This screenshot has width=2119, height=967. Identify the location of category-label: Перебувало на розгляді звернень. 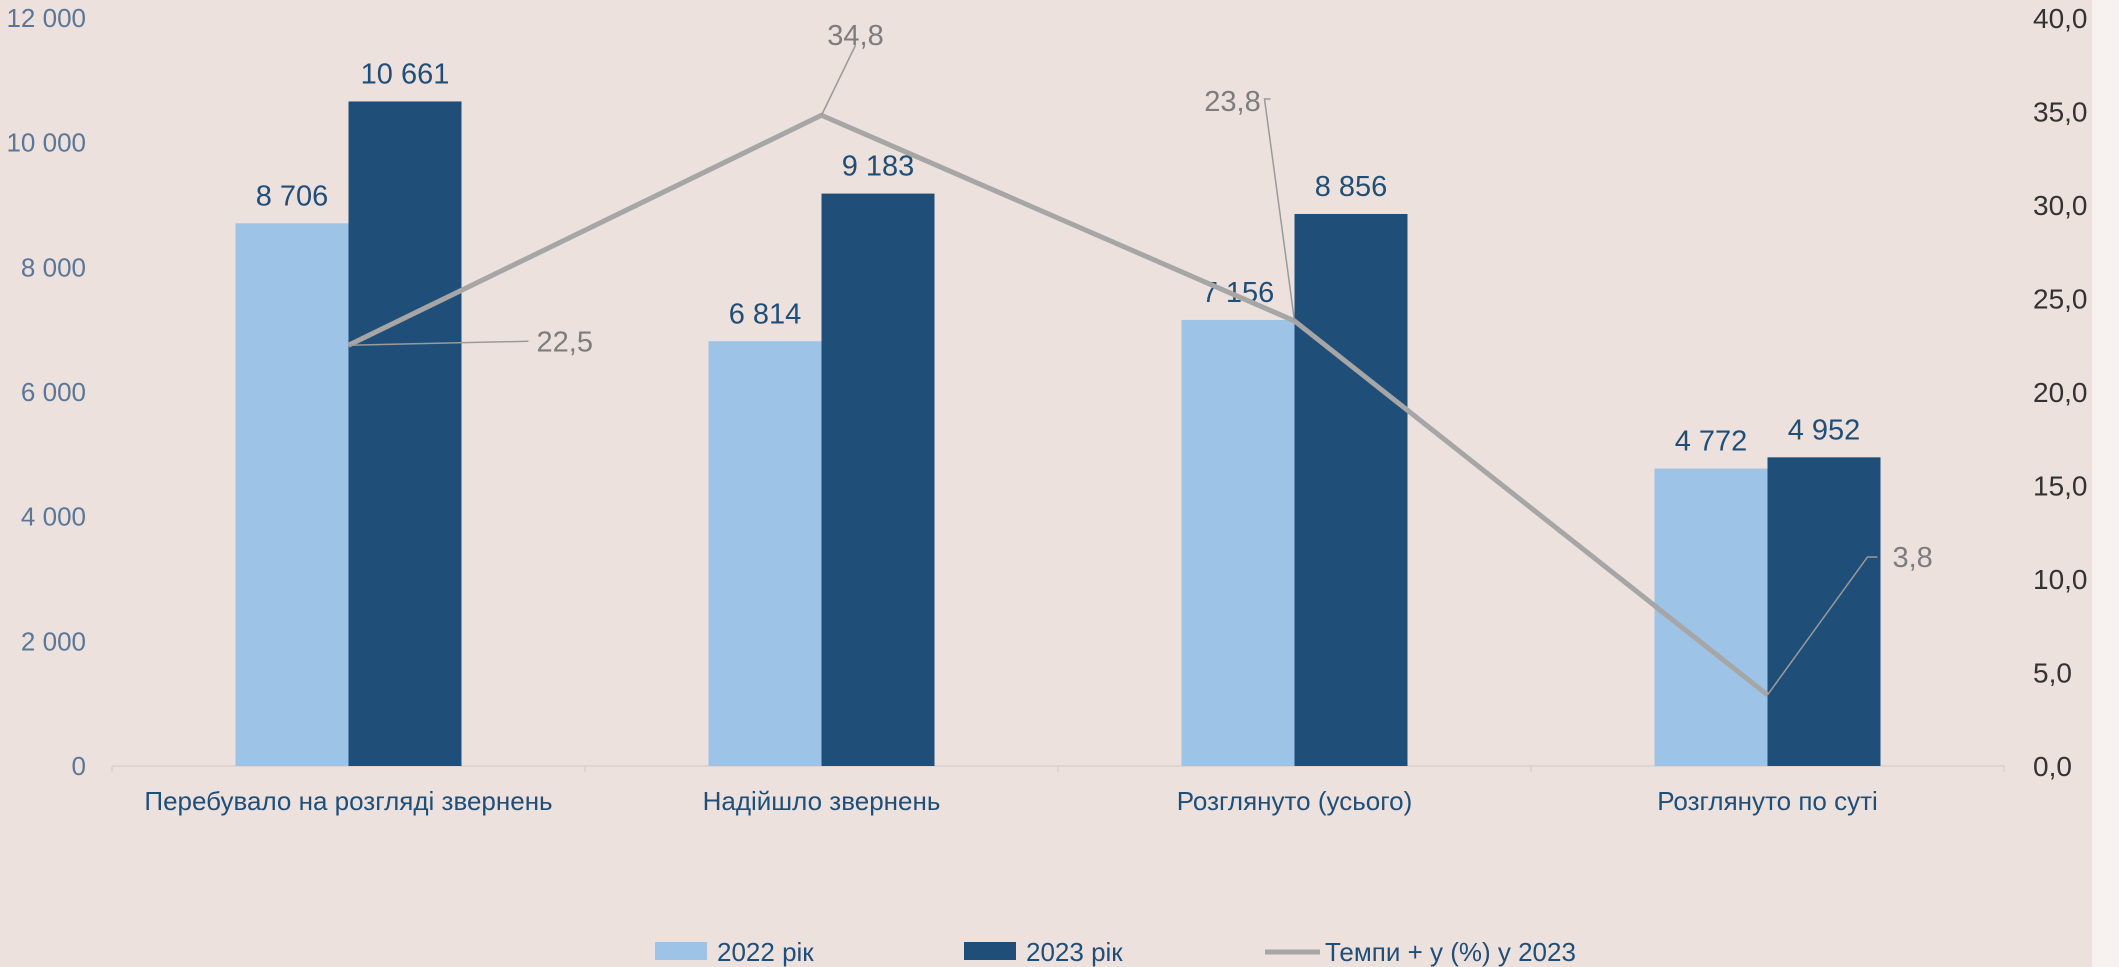
(348, 801).